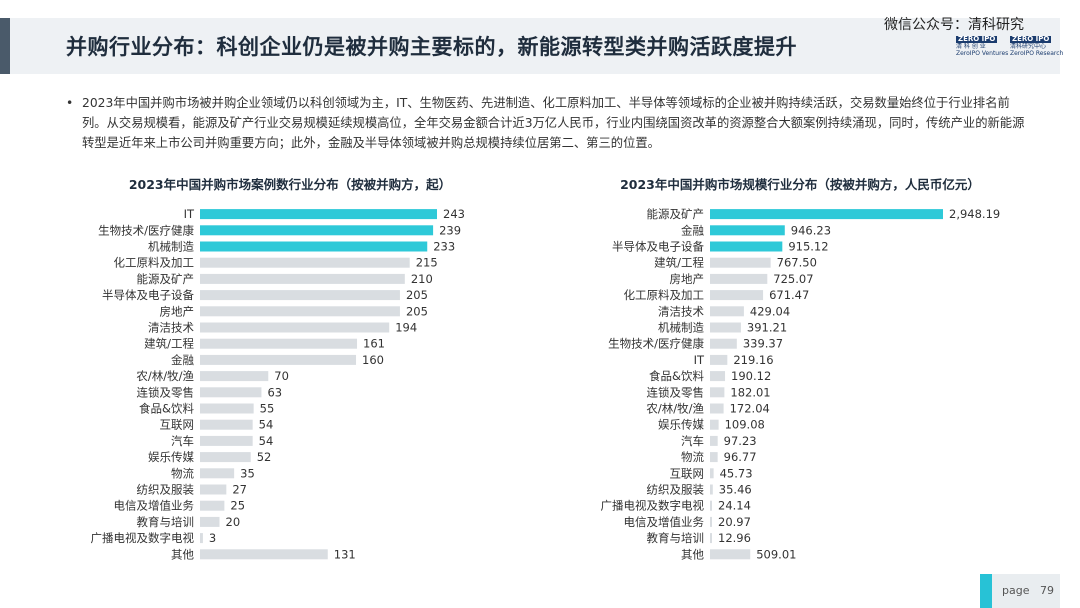 This screenshot has height=608, width=1080. Describe the element at coordinates (431, 47) in the screenshot. I see `page-title: 并购行业分布：科创企业仍是被并购主要标的，新能源转型类并购活跃度提升` at that location.